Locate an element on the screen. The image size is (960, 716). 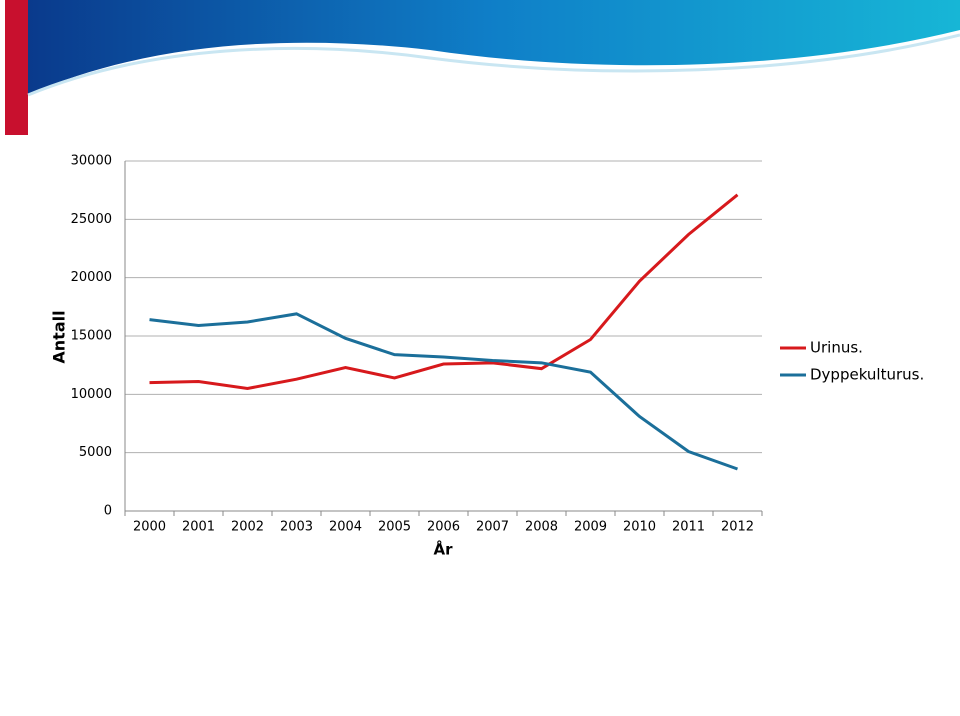
x-tick-label: 2011 is located at coordinates (688, 527).